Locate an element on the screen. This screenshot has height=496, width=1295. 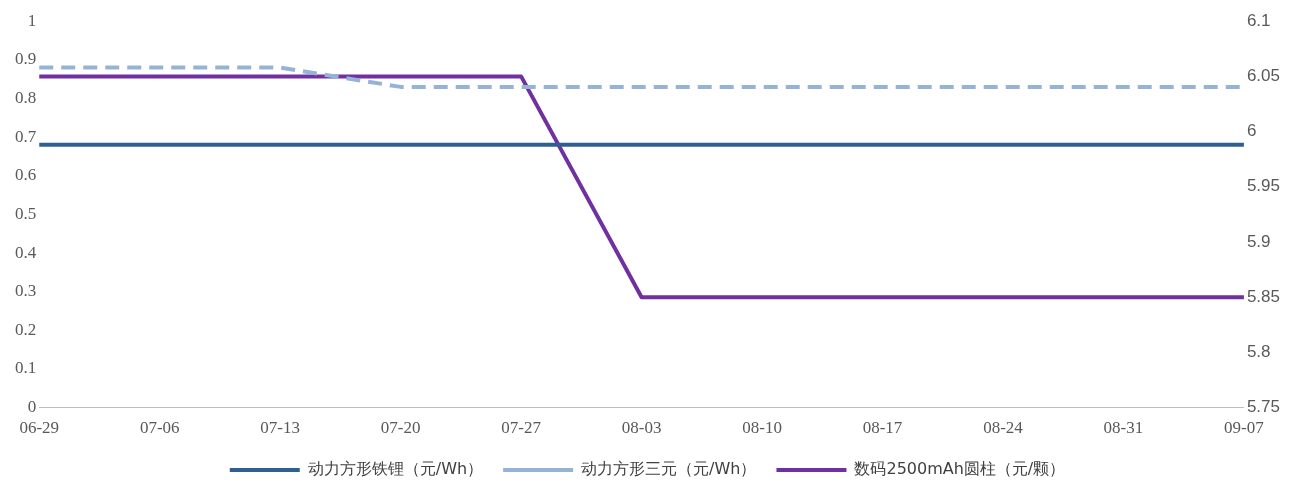
legend-label: 动力方形铁锂（元/Wh） is located at coordinates (395, 469).